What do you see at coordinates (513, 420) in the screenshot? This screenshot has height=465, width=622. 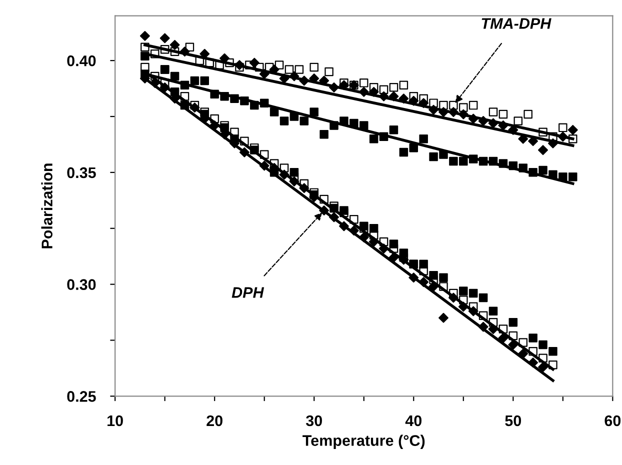 I see `x-tick-label: 50` at bounding box center [513, 420].